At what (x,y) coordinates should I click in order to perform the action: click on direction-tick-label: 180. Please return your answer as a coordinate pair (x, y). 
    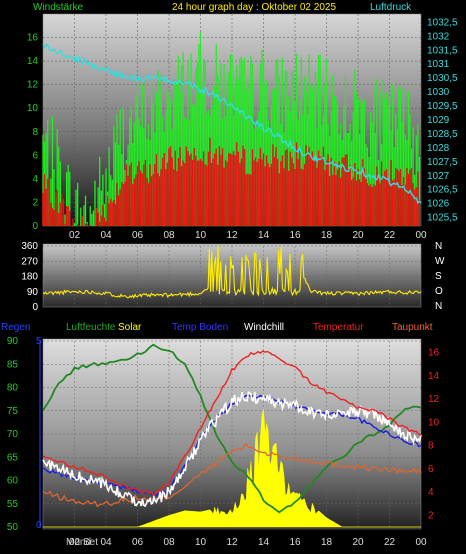
    Looking at the image, I should click on (29, 277).